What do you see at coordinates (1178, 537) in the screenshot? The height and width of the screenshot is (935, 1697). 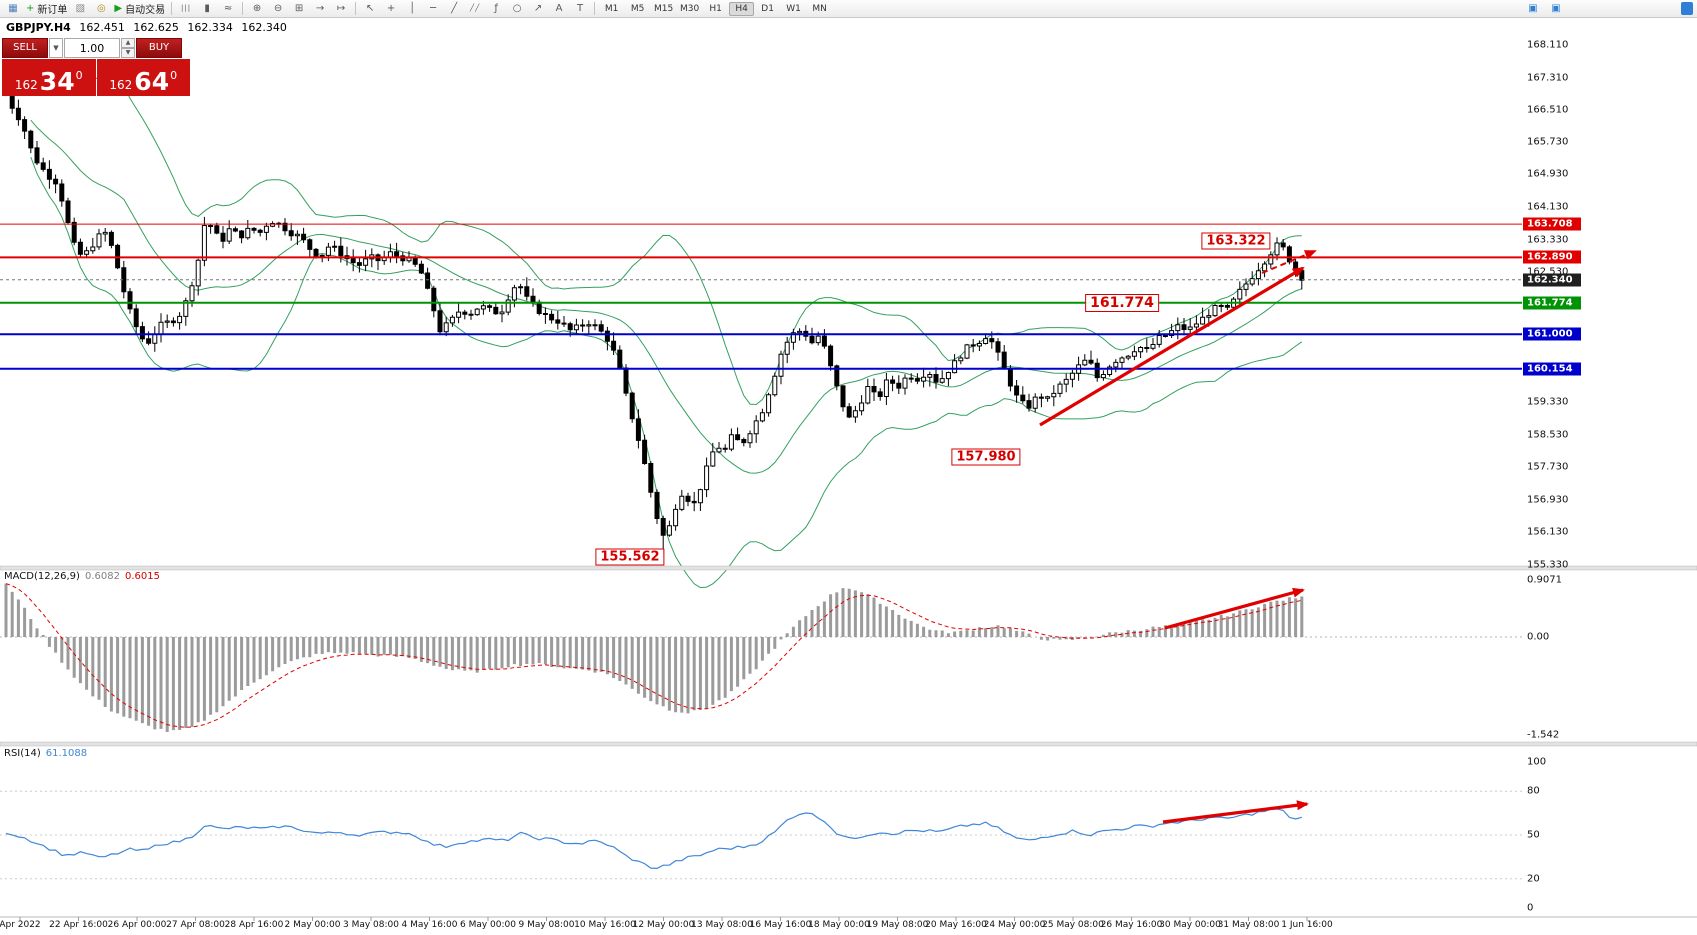 I see `trend-arrows` at bounding box center [1178, 537].